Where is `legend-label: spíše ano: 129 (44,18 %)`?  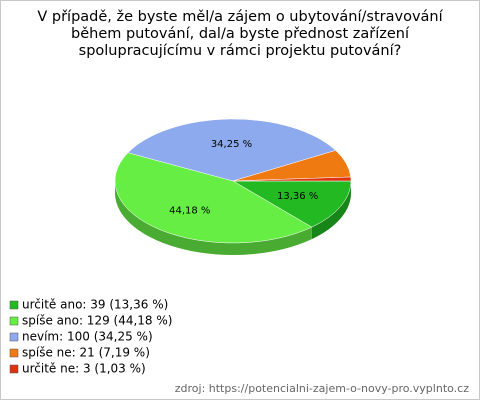 legend-label: spíše ano: 129 (44,18 %) is located at coordinates (97, 321).